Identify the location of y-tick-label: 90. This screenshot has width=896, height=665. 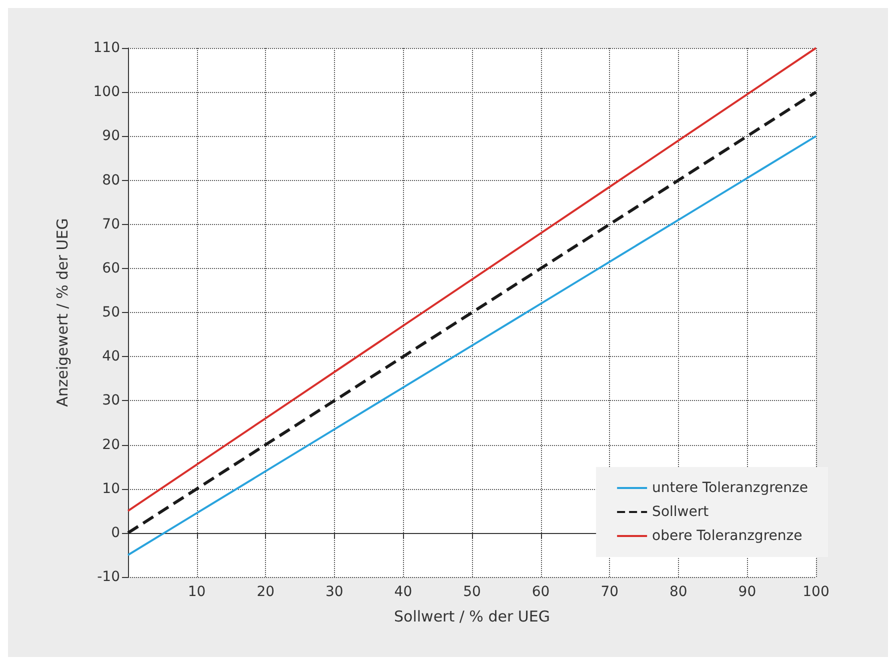
(111, 136).